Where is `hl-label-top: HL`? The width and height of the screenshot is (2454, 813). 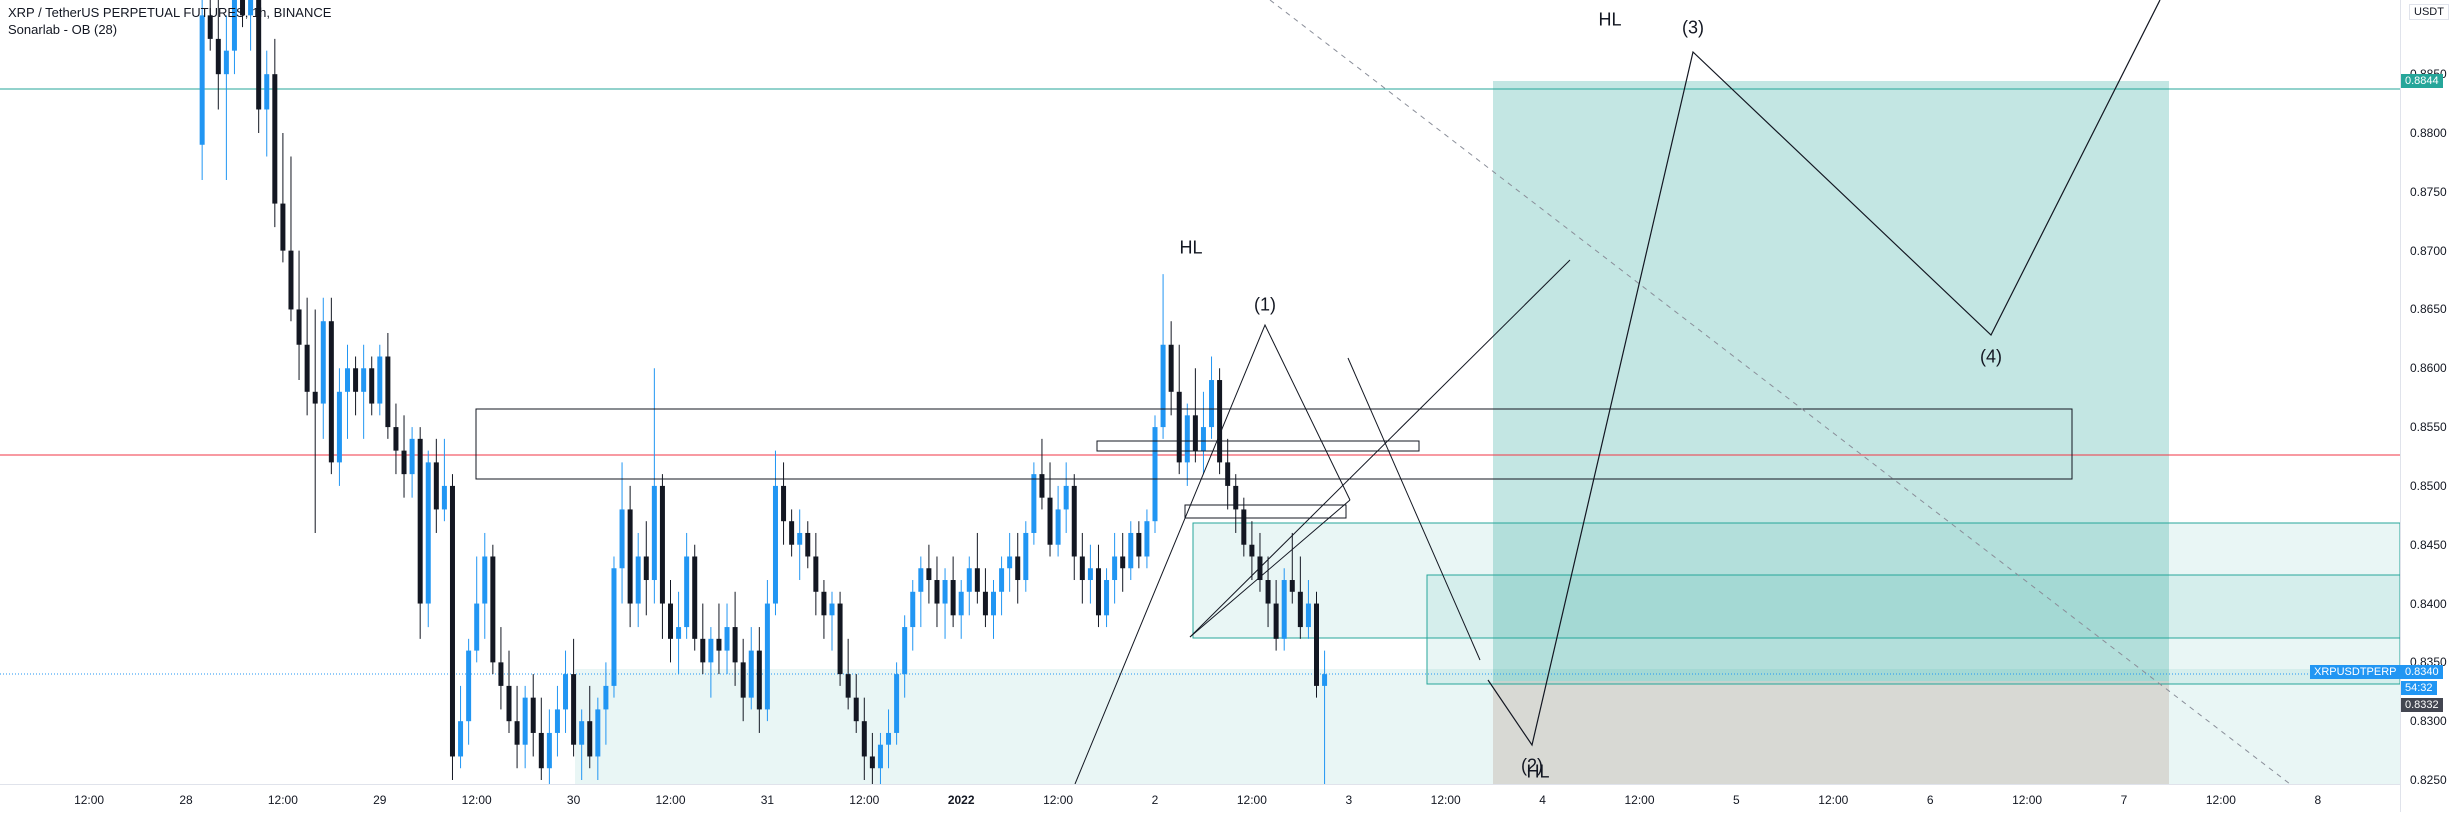
hl-label-top: HL is located at coordinates (1610, 19).